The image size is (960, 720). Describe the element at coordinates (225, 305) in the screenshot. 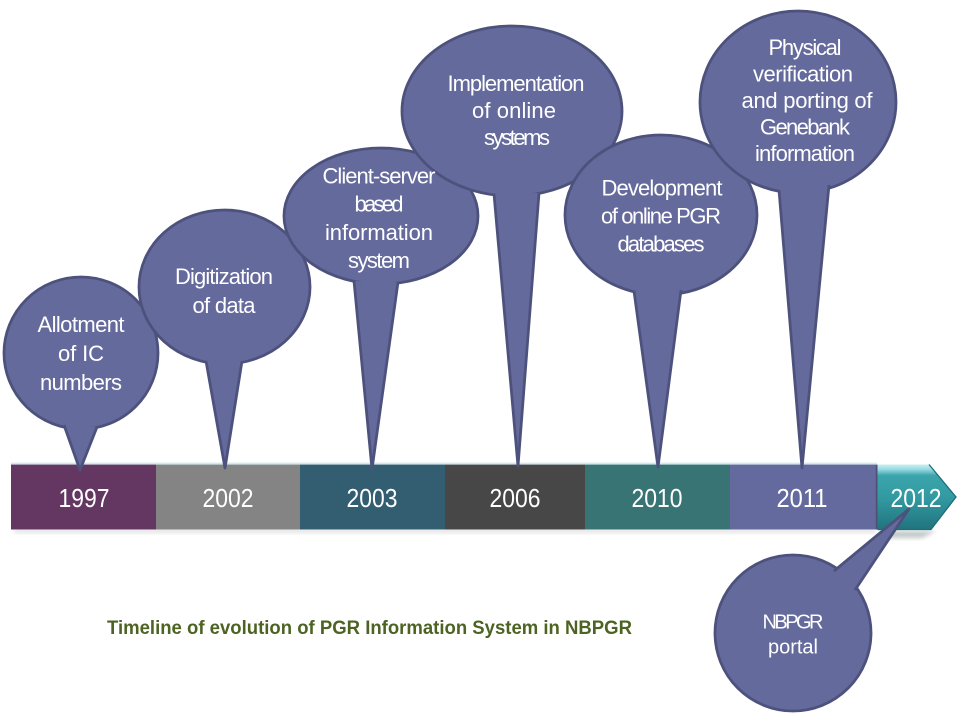

I see `svg-text: of data` at that location.